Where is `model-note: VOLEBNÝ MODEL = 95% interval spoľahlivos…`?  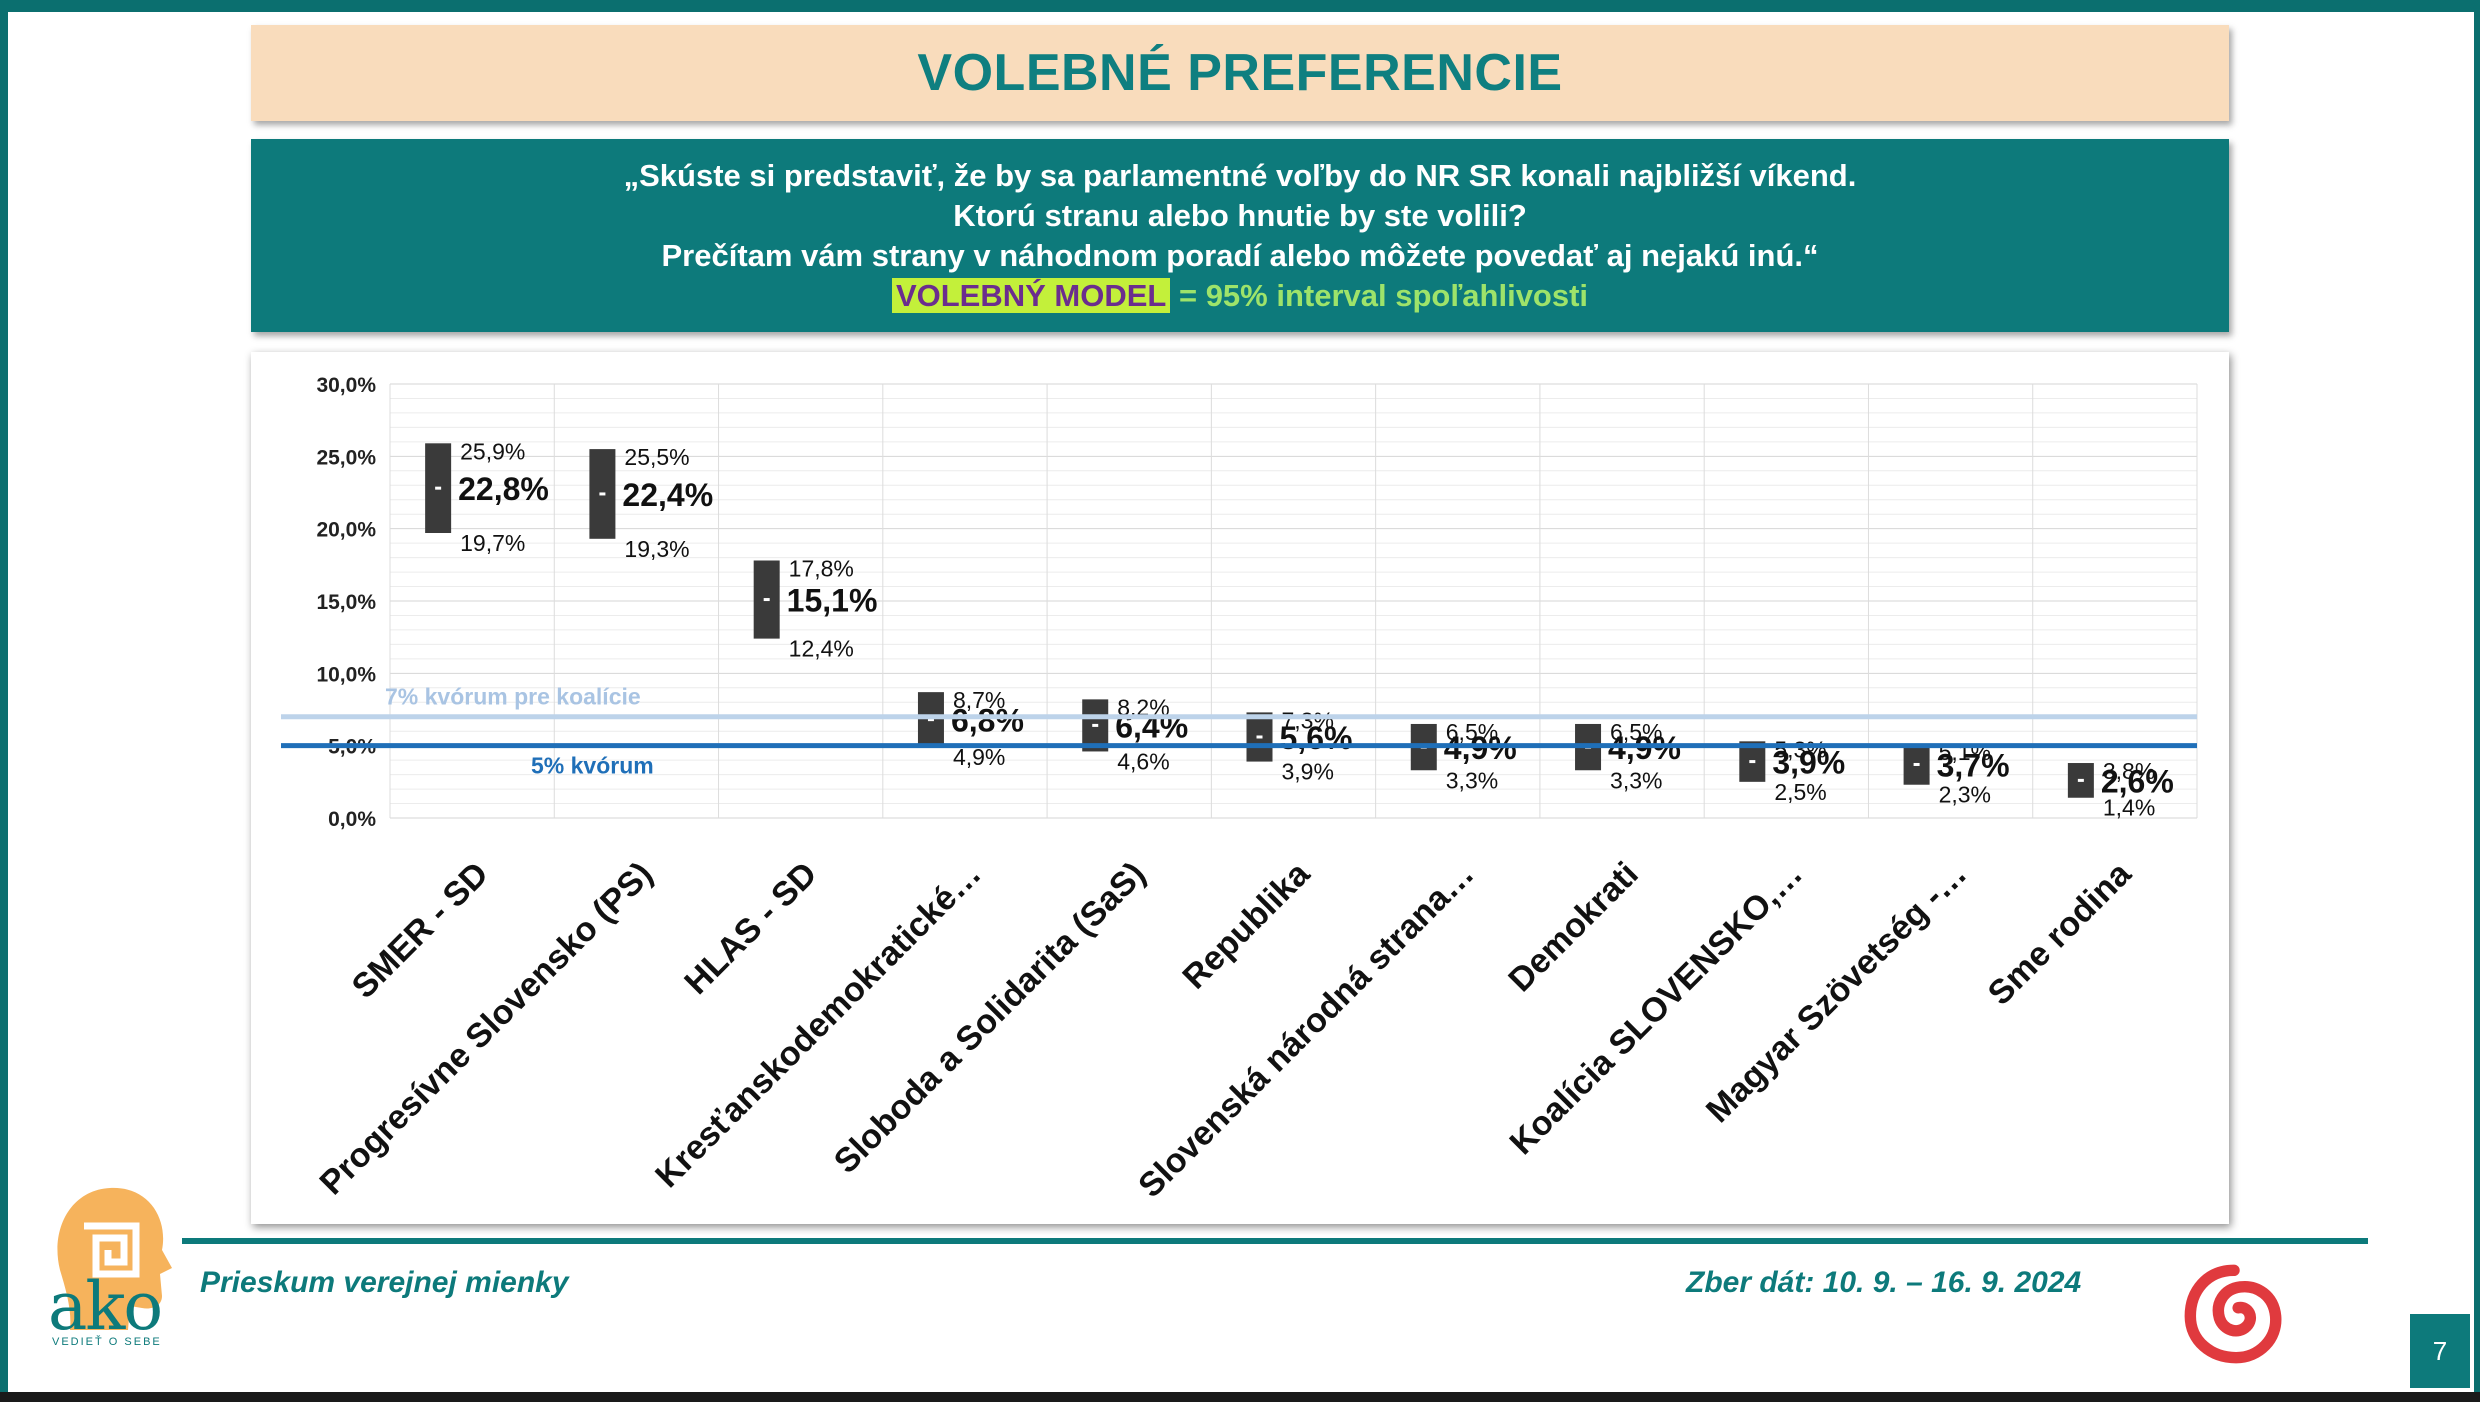
model-note: VOLEBNÝ MODEL = 95% interval spoľahlivos… is located at coordinates (1240, 296).